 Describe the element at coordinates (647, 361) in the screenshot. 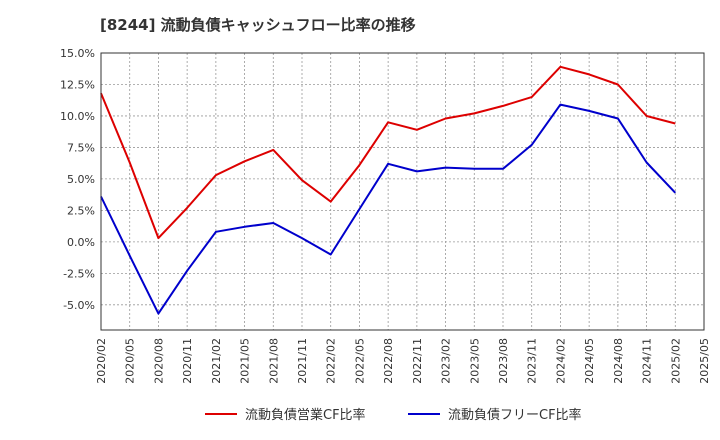

I see `x-tick-label: 2024/11` at that location.